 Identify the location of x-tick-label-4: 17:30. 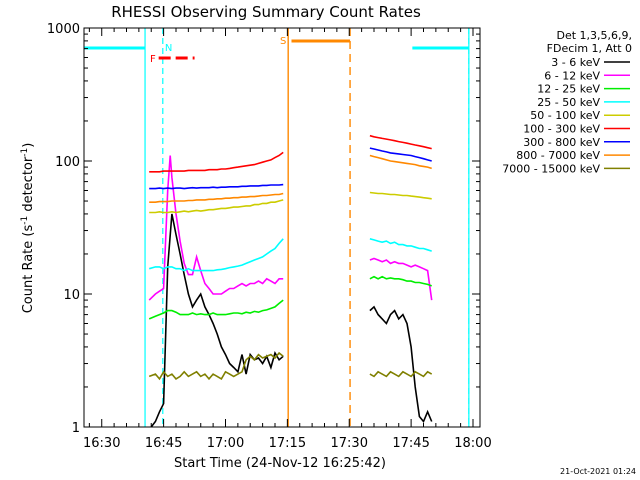
(349, 443).